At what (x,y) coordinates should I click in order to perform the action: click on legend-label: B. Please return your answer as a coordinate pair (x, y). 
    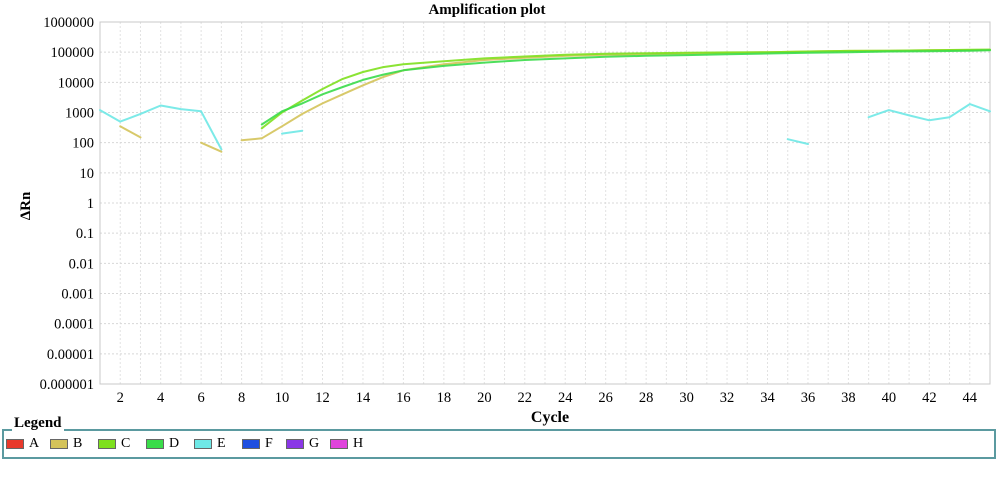
    Looking at the image, I should click on (78, 443).